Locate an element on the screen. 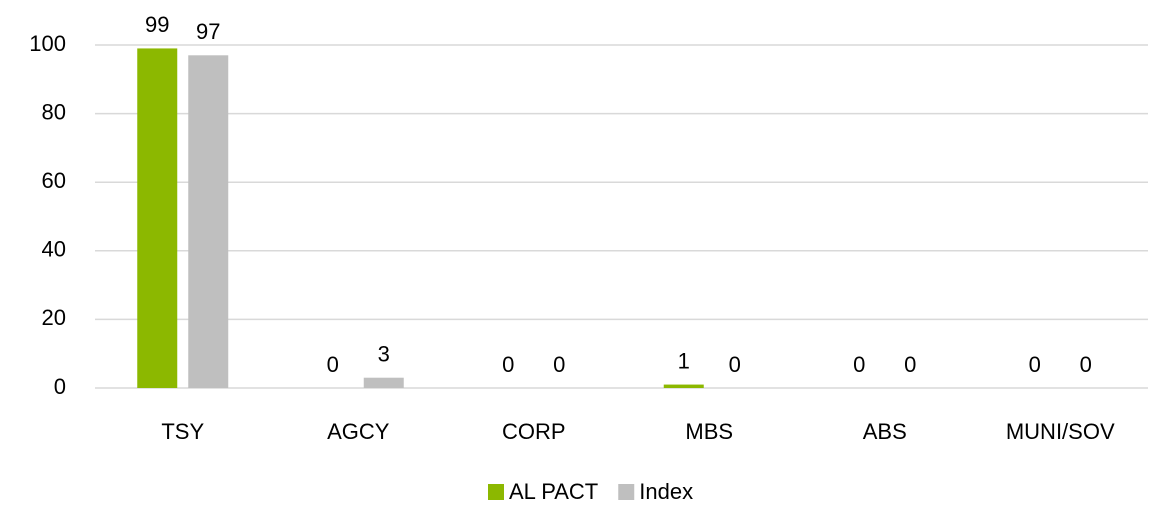 The image size is (1152, 507). y-tick-label: 80 is located at coordinates (54, 111).